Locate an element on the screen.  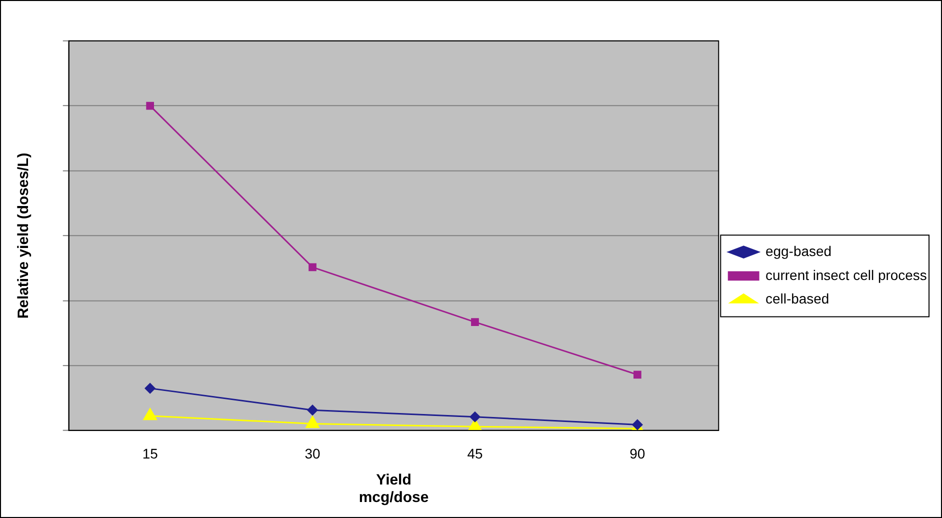
legend-label: current insect cell process is located at coordinates (846, 274).